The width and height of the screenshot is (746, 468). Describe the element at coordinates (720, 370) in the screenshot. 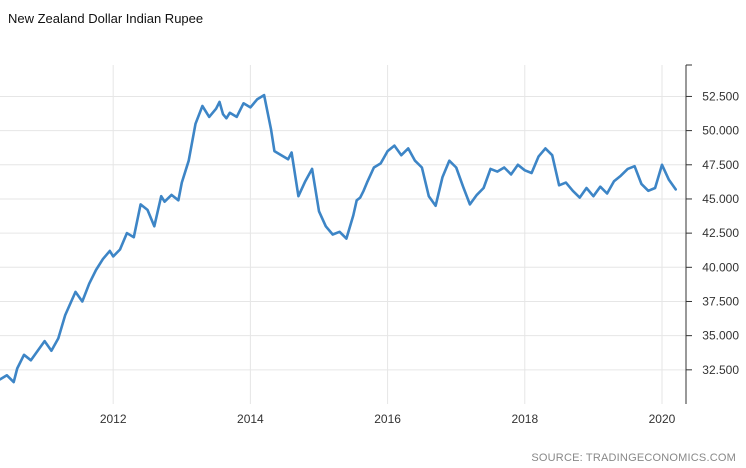

I see `y-tick-label: 32.500` at that location.